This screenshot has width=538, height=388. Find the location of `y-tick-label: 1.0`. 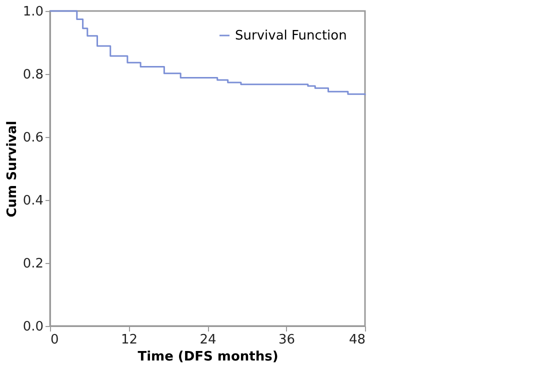

y-tick-label: 1.0 is located at coordinates (33, 12).